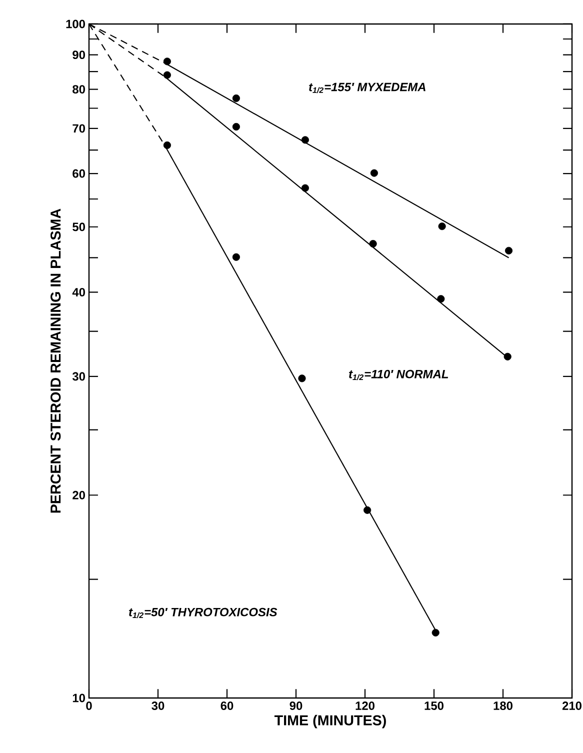 The width and height of the screenshot is (583, 753). What do you see at coordinates (78, 227) in the screenshot?
I see `y-tick-label: 50` at bounding box center [78, 227].